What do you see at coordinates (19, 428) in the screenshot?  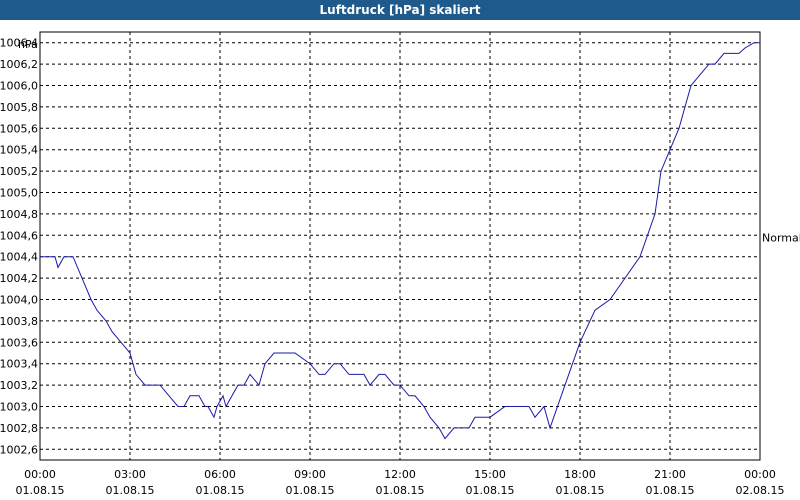 I see `y-tick-label: 1002,8` at bounding box center [19, 428].